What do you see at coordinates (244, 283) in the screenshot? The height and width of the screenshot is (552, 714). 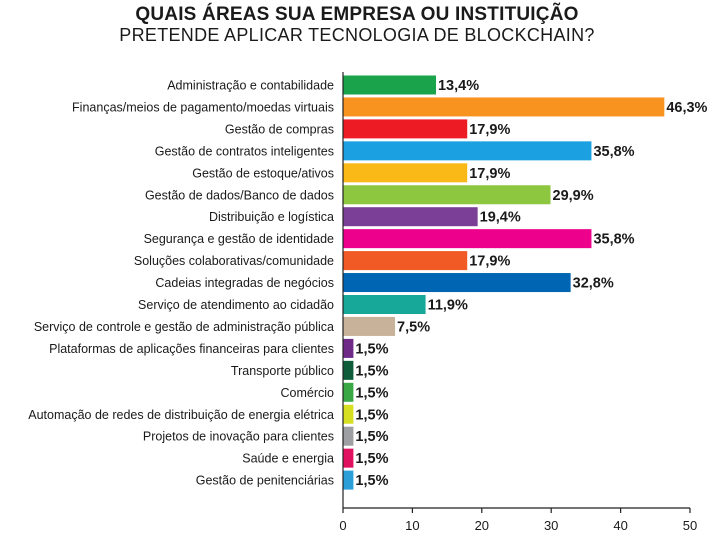 I see `category-label: Cadeias integradas de negócios` at bounding box center [244, 283].